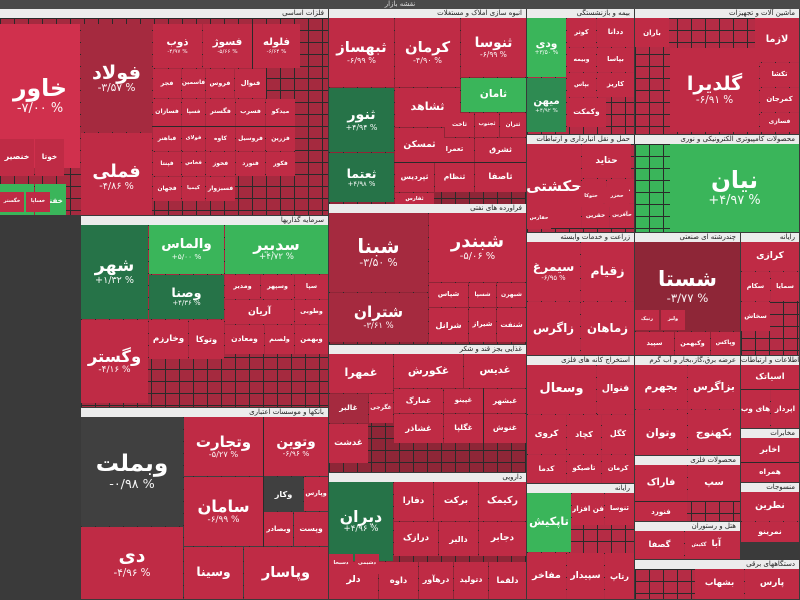 The image size is (800, 600). I want to click on ticker-tile: سکام, so click(755, 286).